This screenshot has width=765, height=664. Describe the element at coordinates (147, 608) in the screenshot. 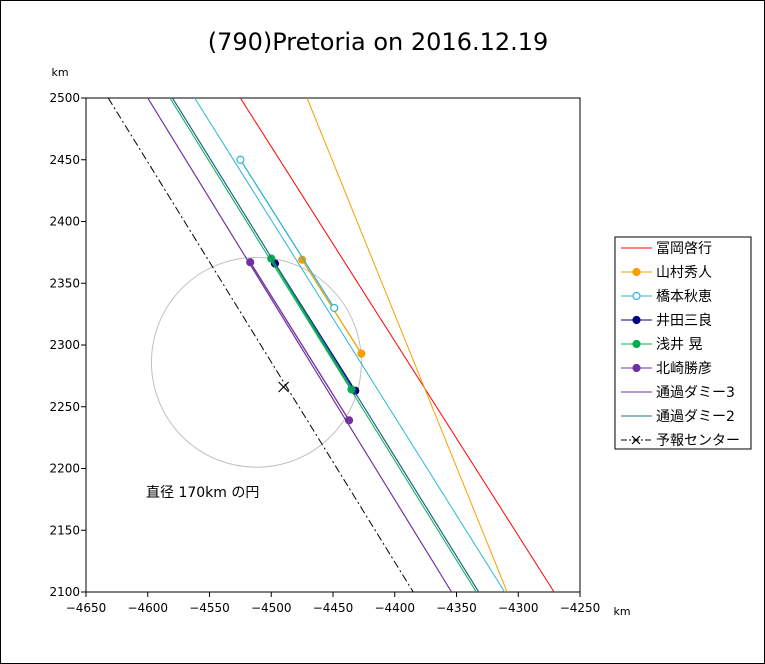

I see `x-tick-label: −4600` at that location.